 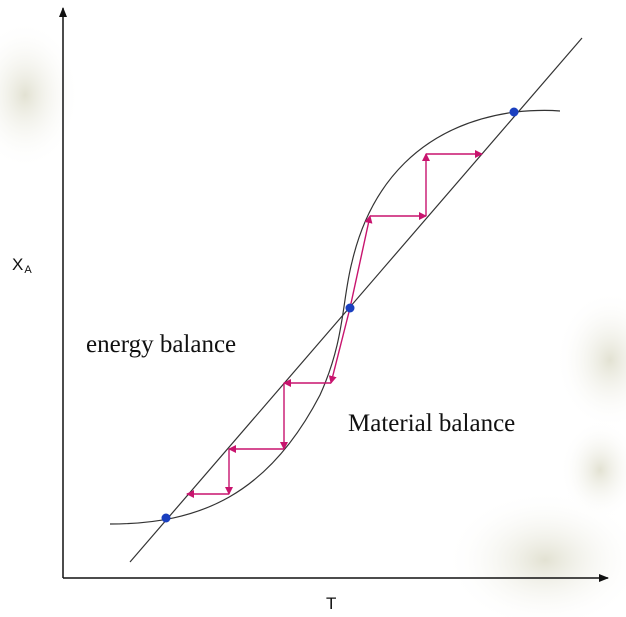 I want to click on y-axis-label-subscript: A, so click(x=28, y=270).